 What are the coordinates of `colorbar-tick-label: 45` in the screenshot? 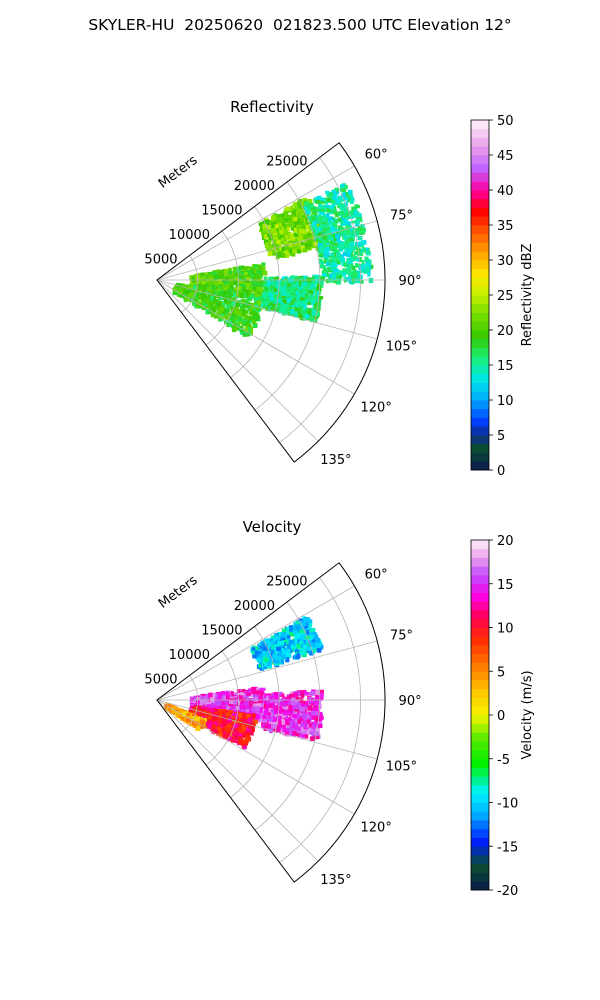 It's located at (505, 156).